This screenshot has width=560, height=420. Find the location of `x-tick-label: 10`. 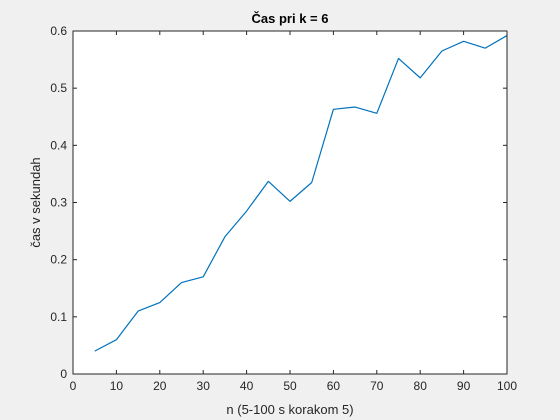

x-tick-label: 10 is located at coordinates (117, 386).